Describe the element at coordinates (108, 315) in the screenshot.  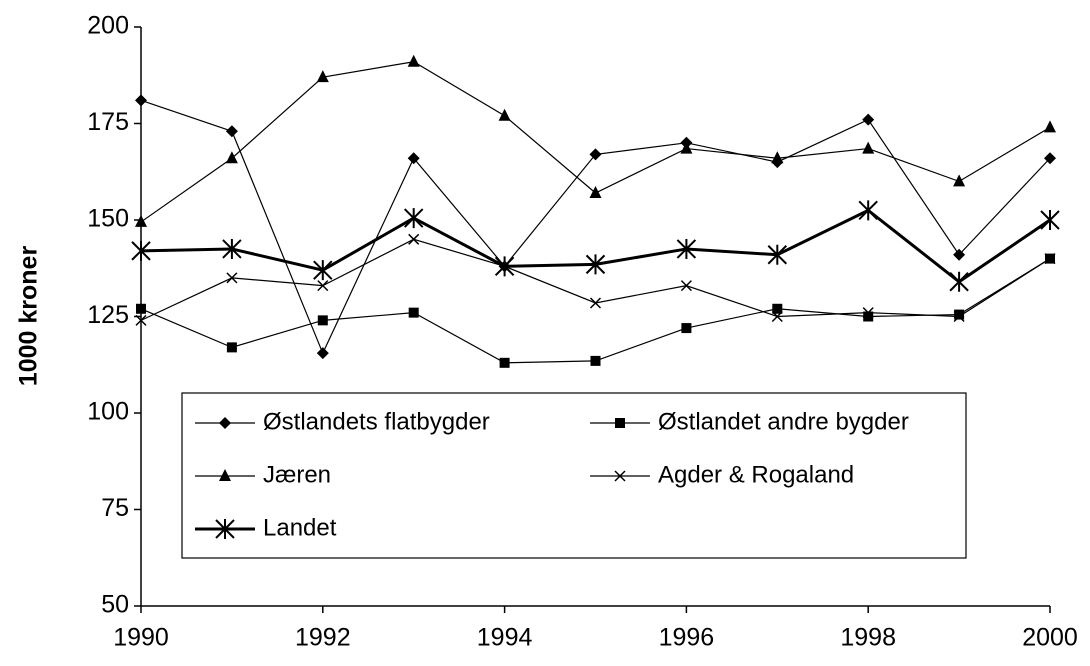
I see `y-tick-label: 125` at that location.